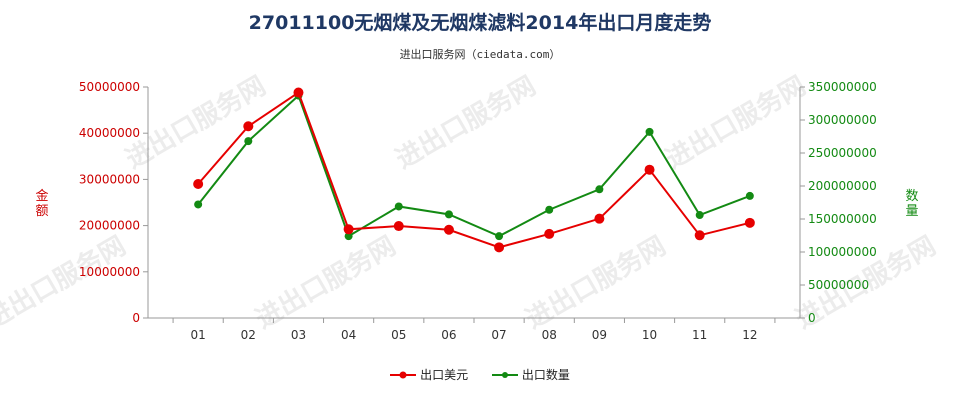 The height and width of the screenshot is (400, 960). I want to click on left-tick-label: 50000000, so click(109, 87).